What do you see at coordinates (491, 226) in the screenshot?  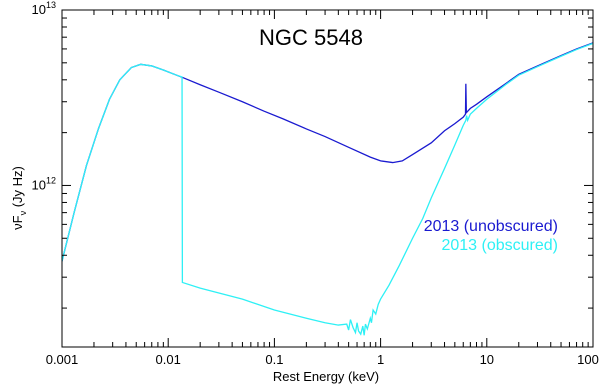 I see `legend-entry: 2013 (unobscured)` at bounding box center [491, 226].